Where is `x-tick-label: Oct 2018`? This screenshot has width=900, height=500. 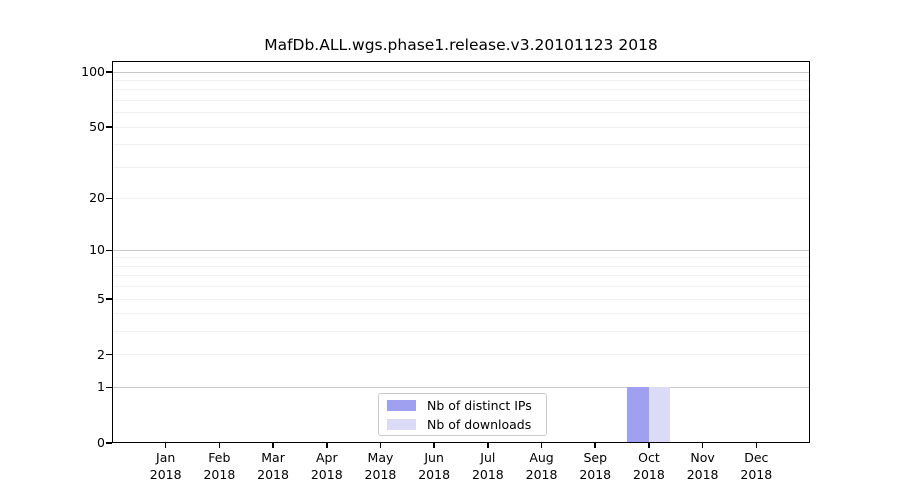
x-tick-label: Oct 2018 is located at coordinates (649, 466).